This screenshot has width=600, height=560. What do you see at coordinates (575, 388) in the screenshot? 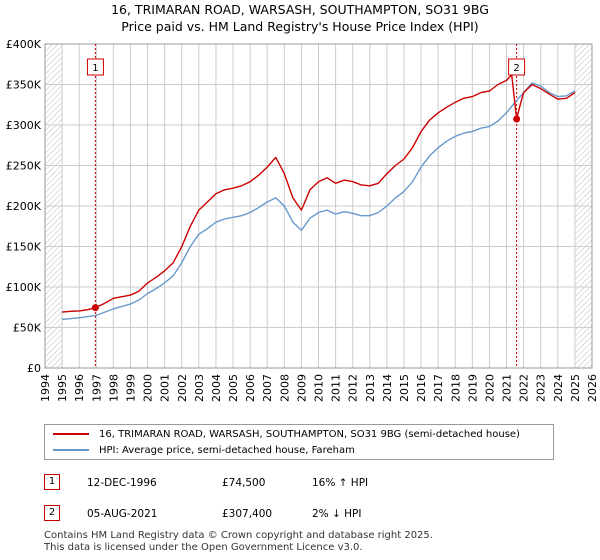
I see `x-tick-label: 2025` at bounding box center [575, 388].